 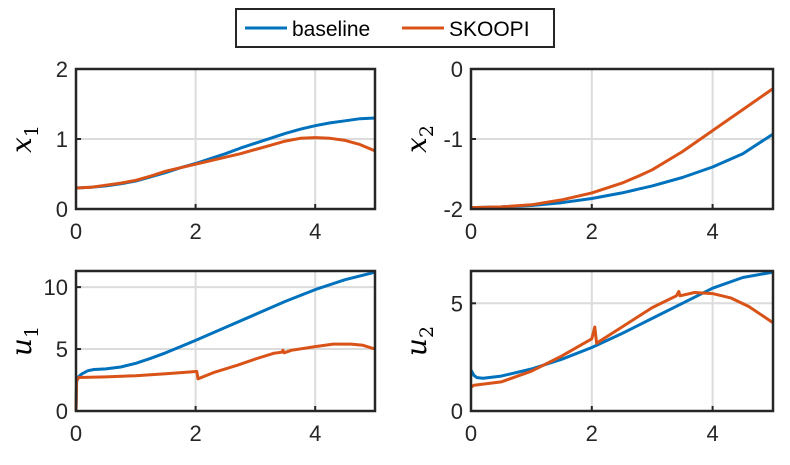 I want to click on series-line-skoopi-u2, so click(x=622, y=339).